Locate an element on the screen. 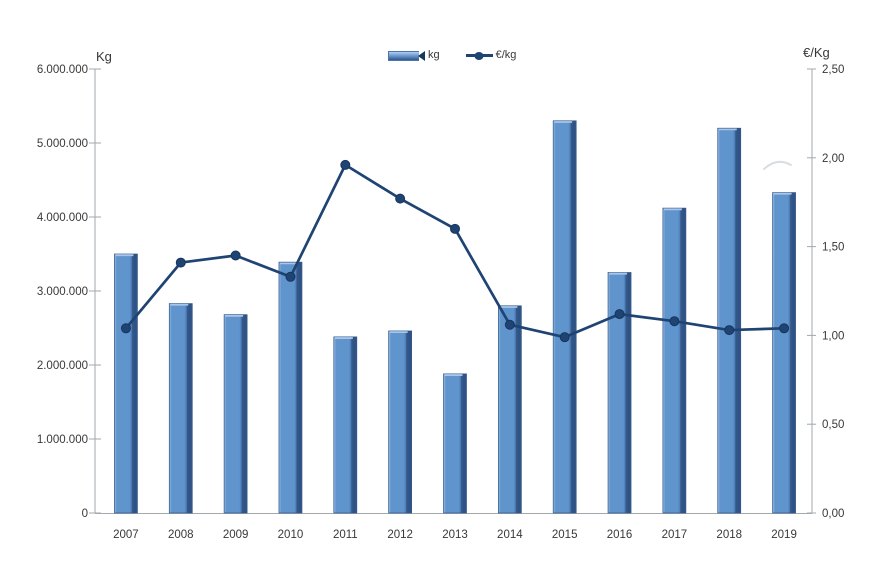 This screenshot has width=877, height=568. point-2011 is located at coordinates (345, 164).